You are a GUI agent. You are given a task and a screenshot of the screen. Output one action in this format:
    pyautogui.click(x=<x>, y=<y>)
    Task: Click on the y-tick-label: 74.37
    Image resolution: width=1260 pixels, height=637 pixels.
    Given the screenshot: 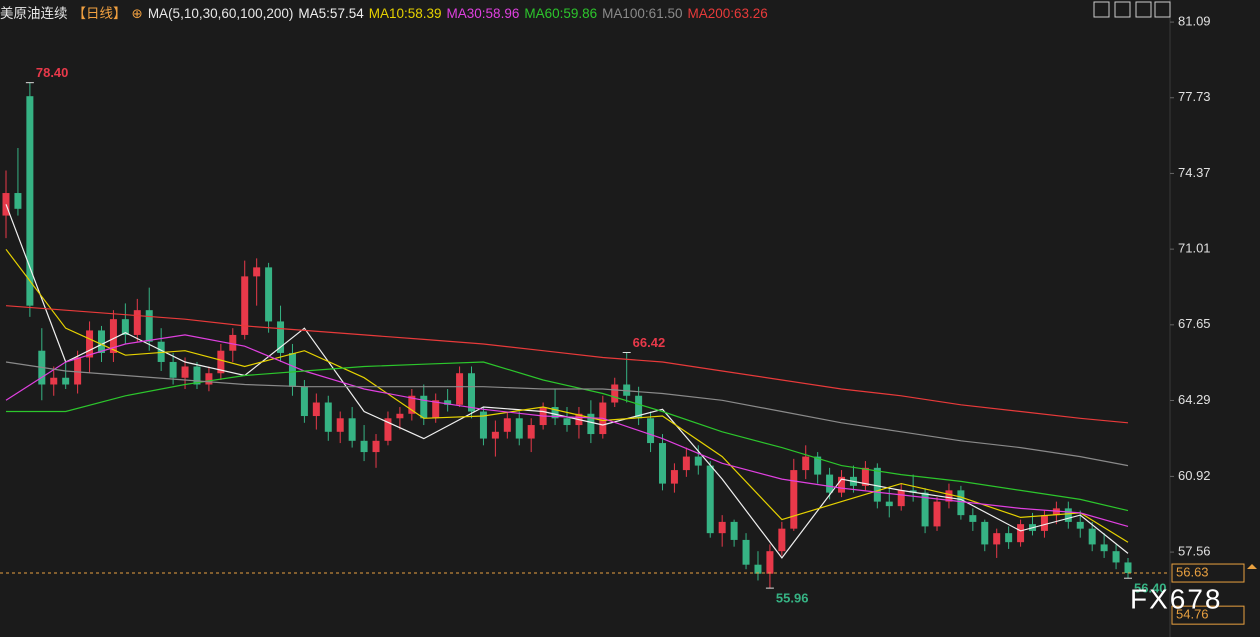 What is the action you would take?
    pyautogui.click(x=1194, y=172)
    